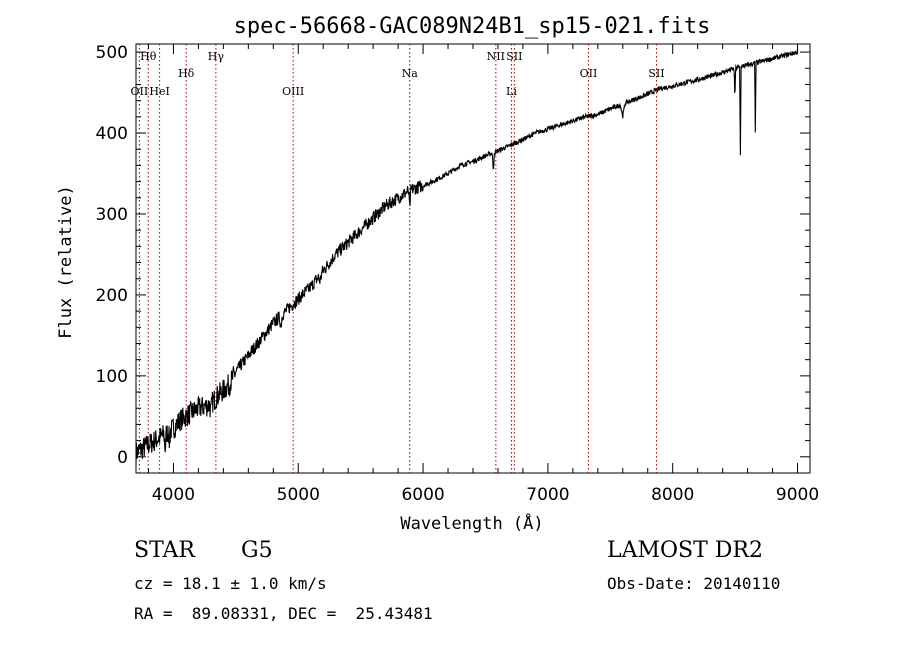 The width and height of the screenshot is (900, 649). What do you see at coordinates (472, 26) in the screenshot?
I see `chart-title: spec-56668-GAC089N24B1_sp15-021.fits` at bounding box center [472, 26].